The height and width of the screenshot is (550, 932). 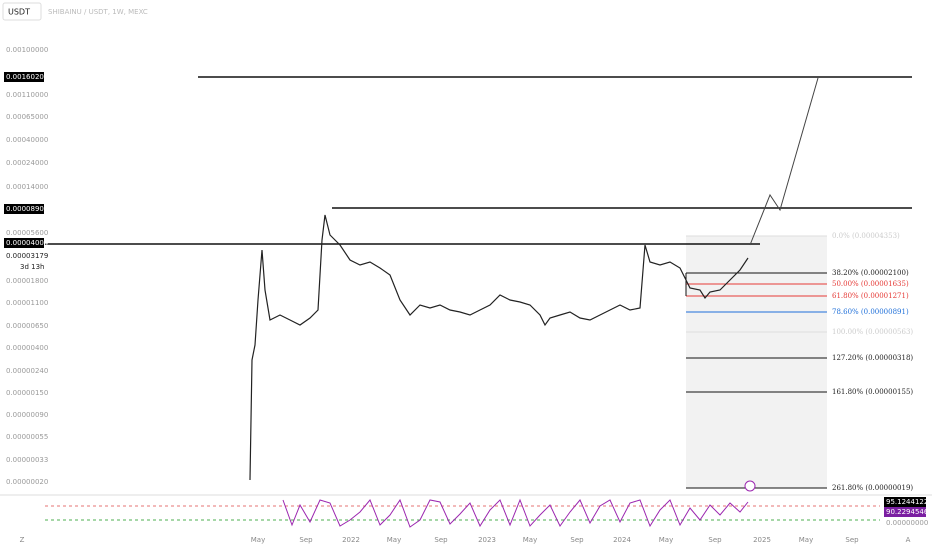 What do you see at coordinates (98, 12) in the screenshot?
I see `chart-title: SHIBAINU / USDT, 1W, MEXC` at bounding box center [98, 12].